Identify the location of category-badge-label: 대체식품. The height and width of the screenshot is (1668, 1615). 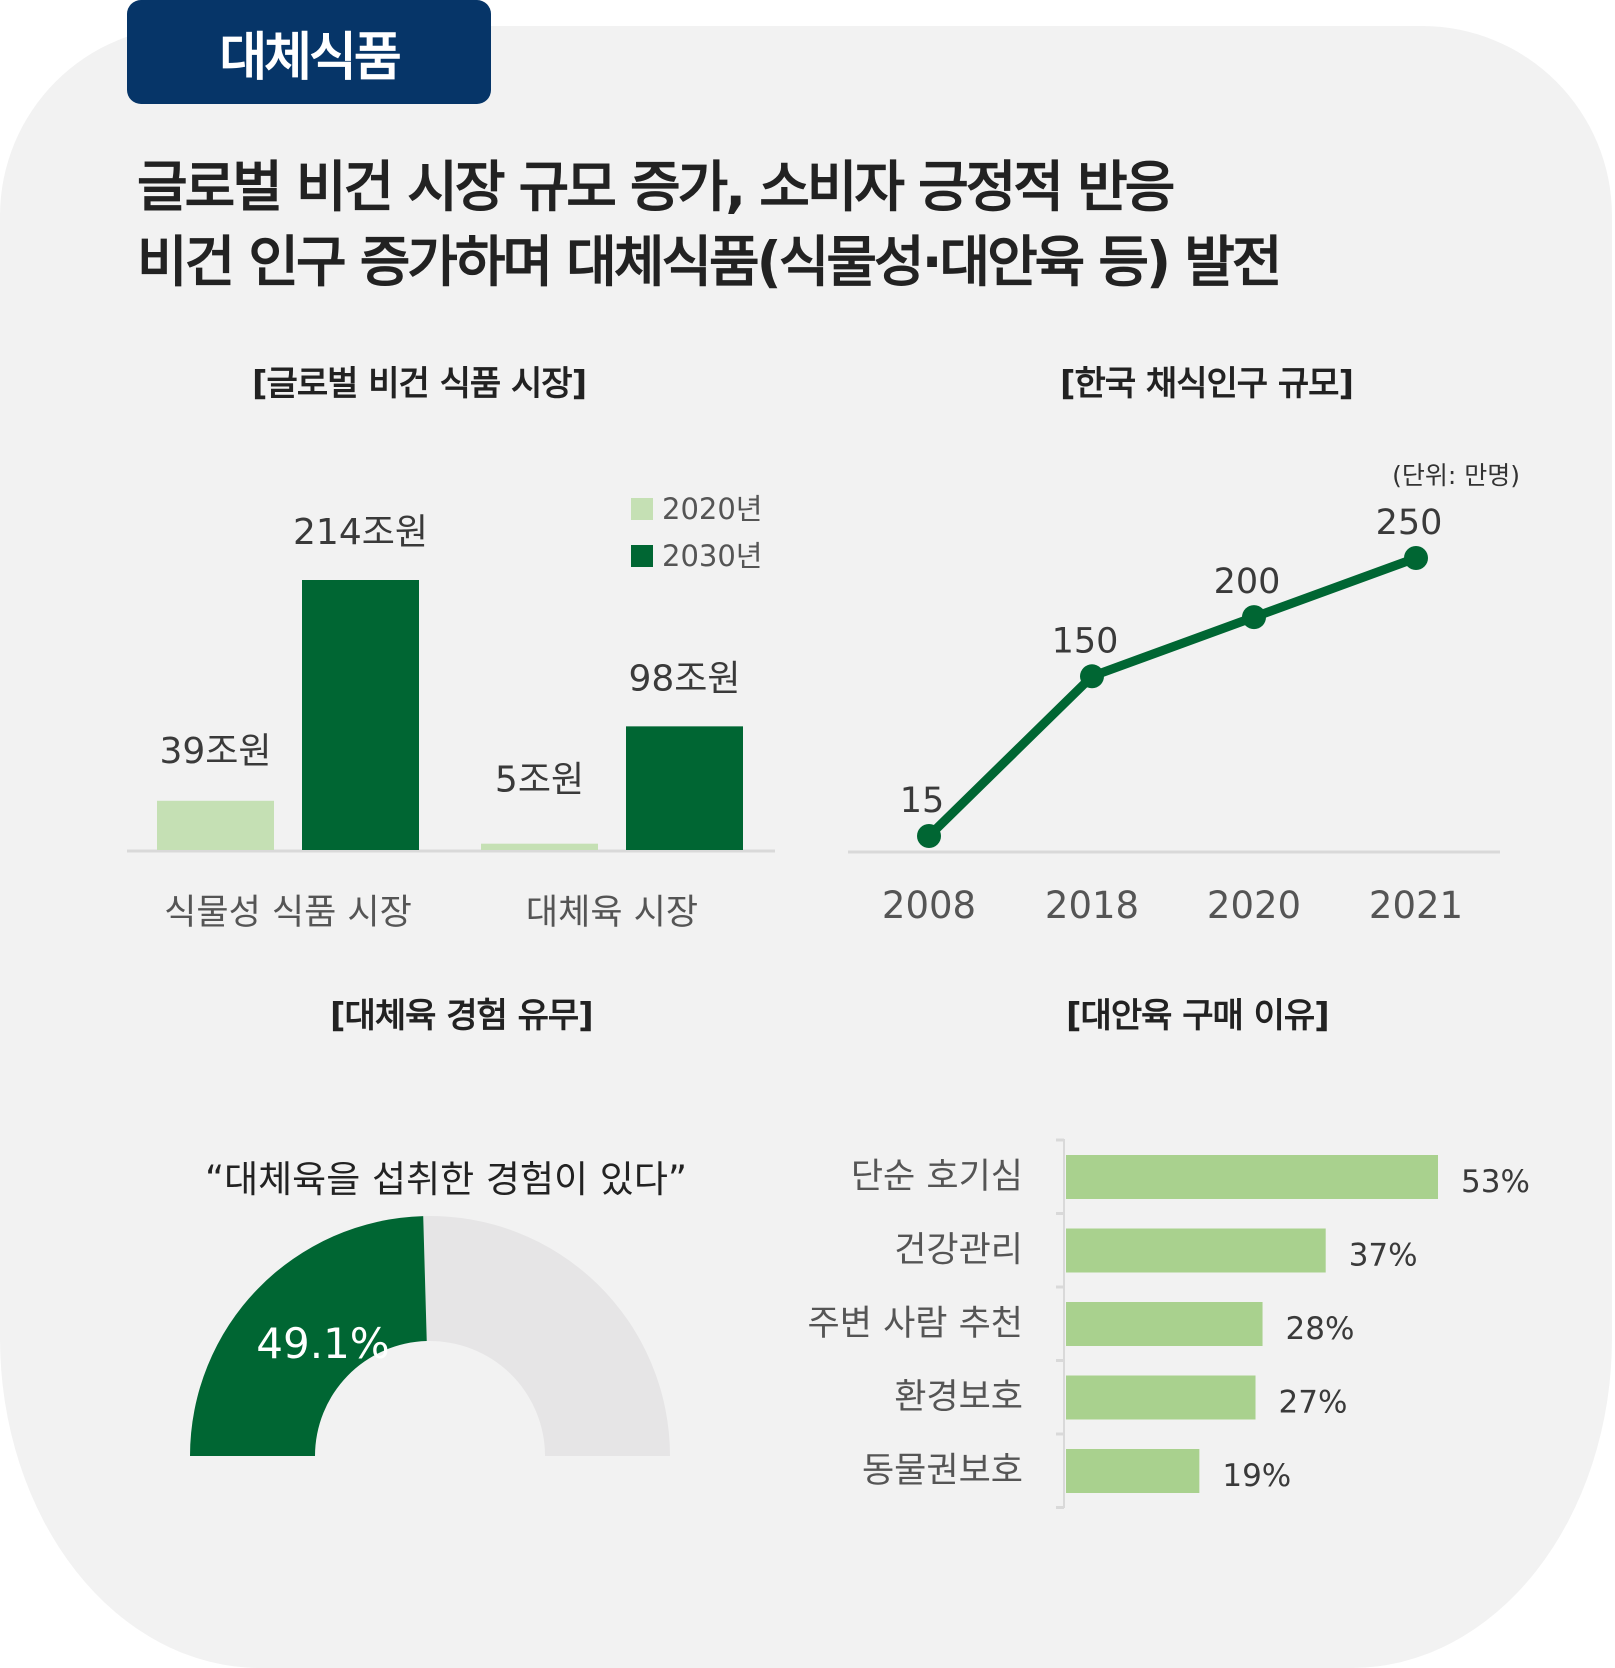
(310, 57).